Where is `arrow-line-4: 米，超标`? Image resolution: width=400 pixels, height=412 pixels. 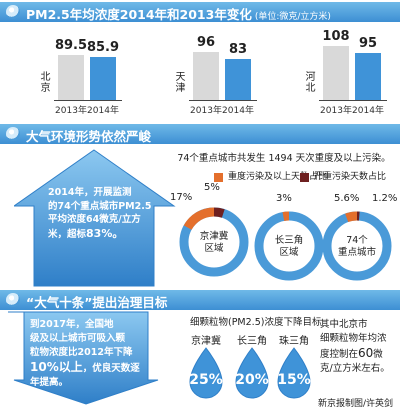
arrow-line-4: 米，超标 is located at coordinates (67, 234).